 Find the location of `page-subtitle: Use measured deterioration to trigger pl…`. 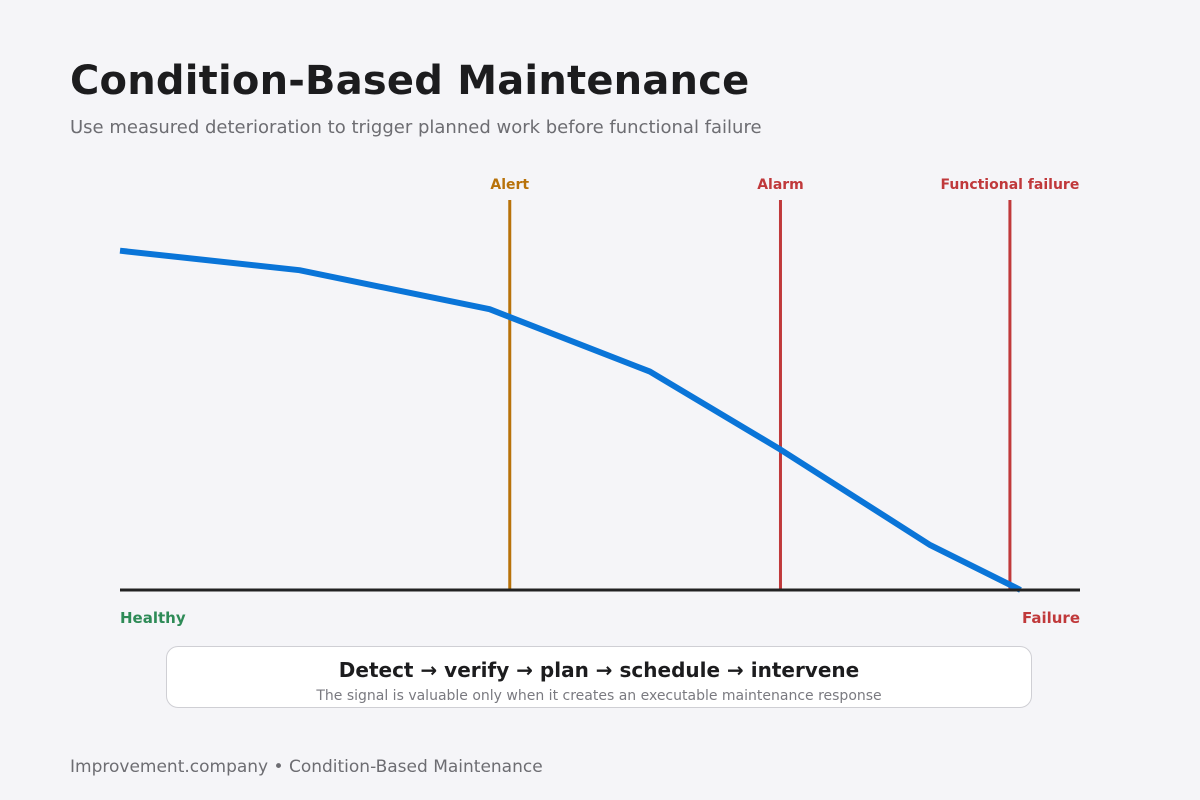

page-subtitle: Use measured deterioration to trigger pl… is located at coordinates (416, 127).